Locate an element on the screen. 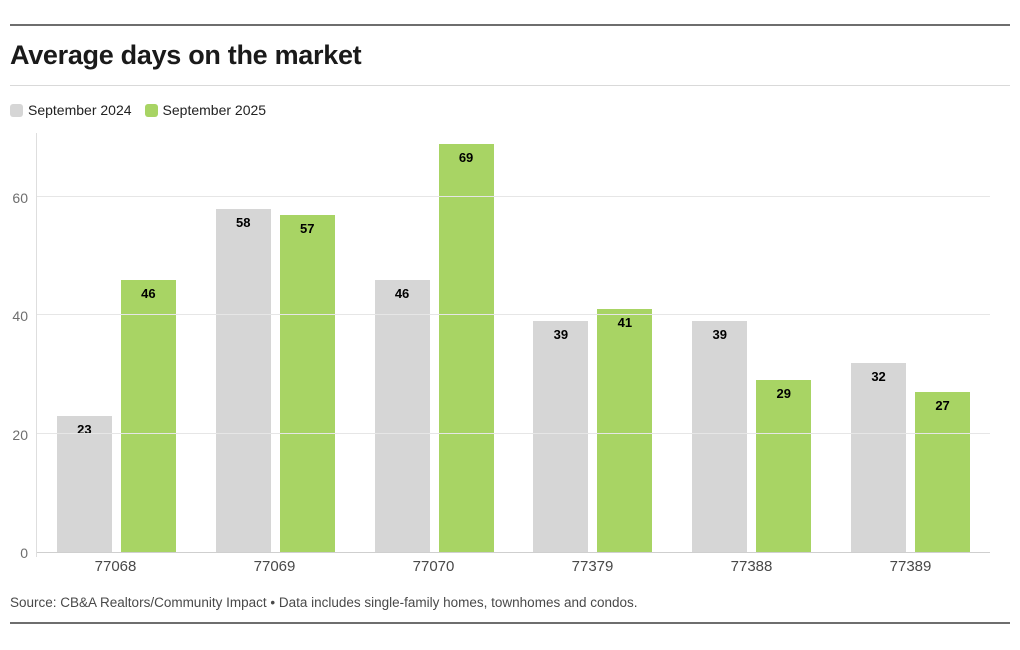  x-axis-label-77069: 77069 is located at coordinates (274, 566).